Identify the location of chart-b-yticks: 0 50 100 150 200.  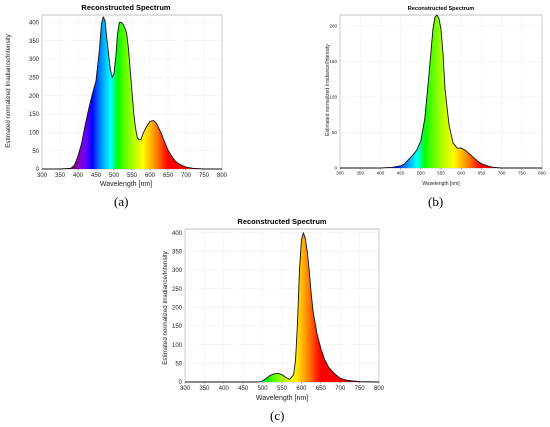
(333, 96).